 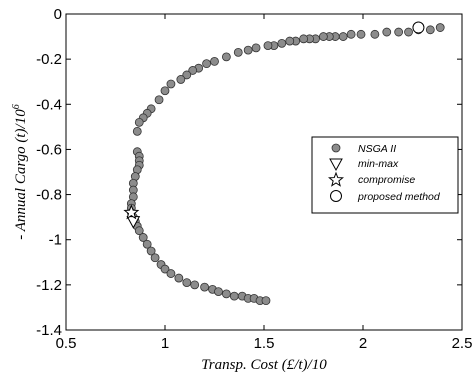 I want to click on x-tick-label: 0.5, so click(x=66, y=343).